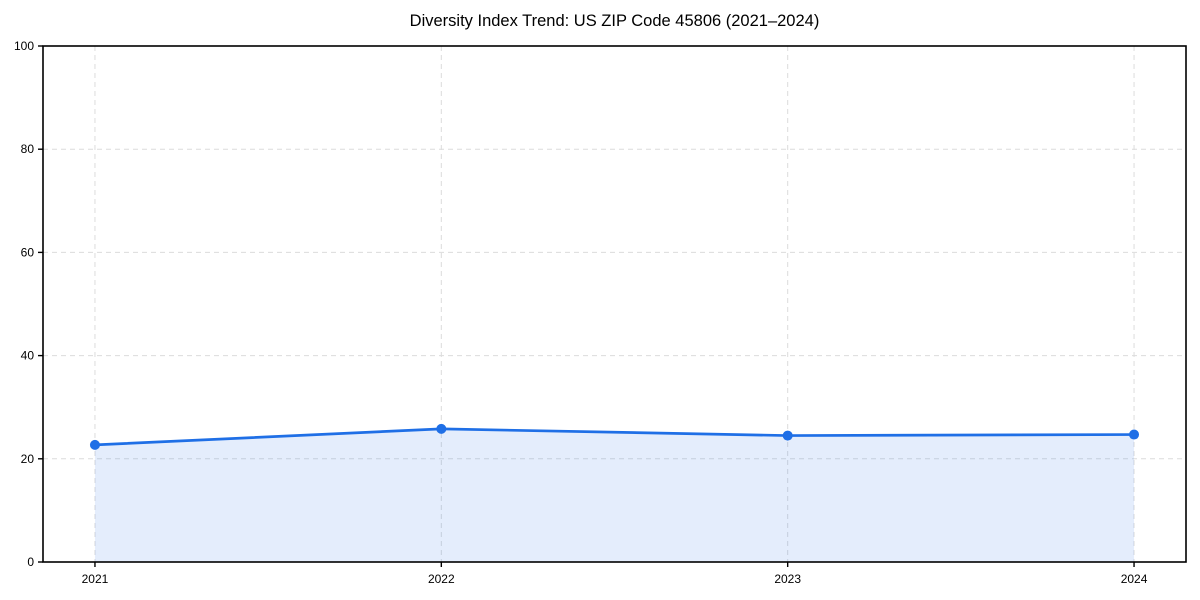 Image resolution: width=1200 pixels, height=600 pixels. What do you see at coordinates (95, 579) in the screenshot?
I see `x-tick-label: 2021` at bounding box center [95, 579].